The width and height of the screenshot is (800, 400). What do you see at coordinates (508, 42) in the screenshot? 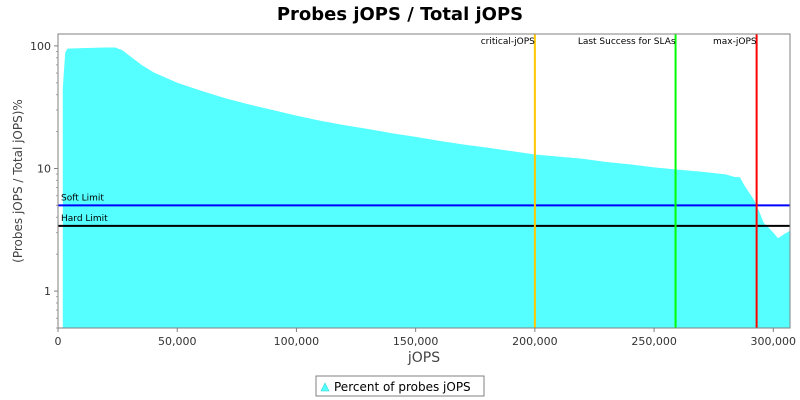
I see `marker-label-1: critical-jOPS` at bounding box center [508, 42].